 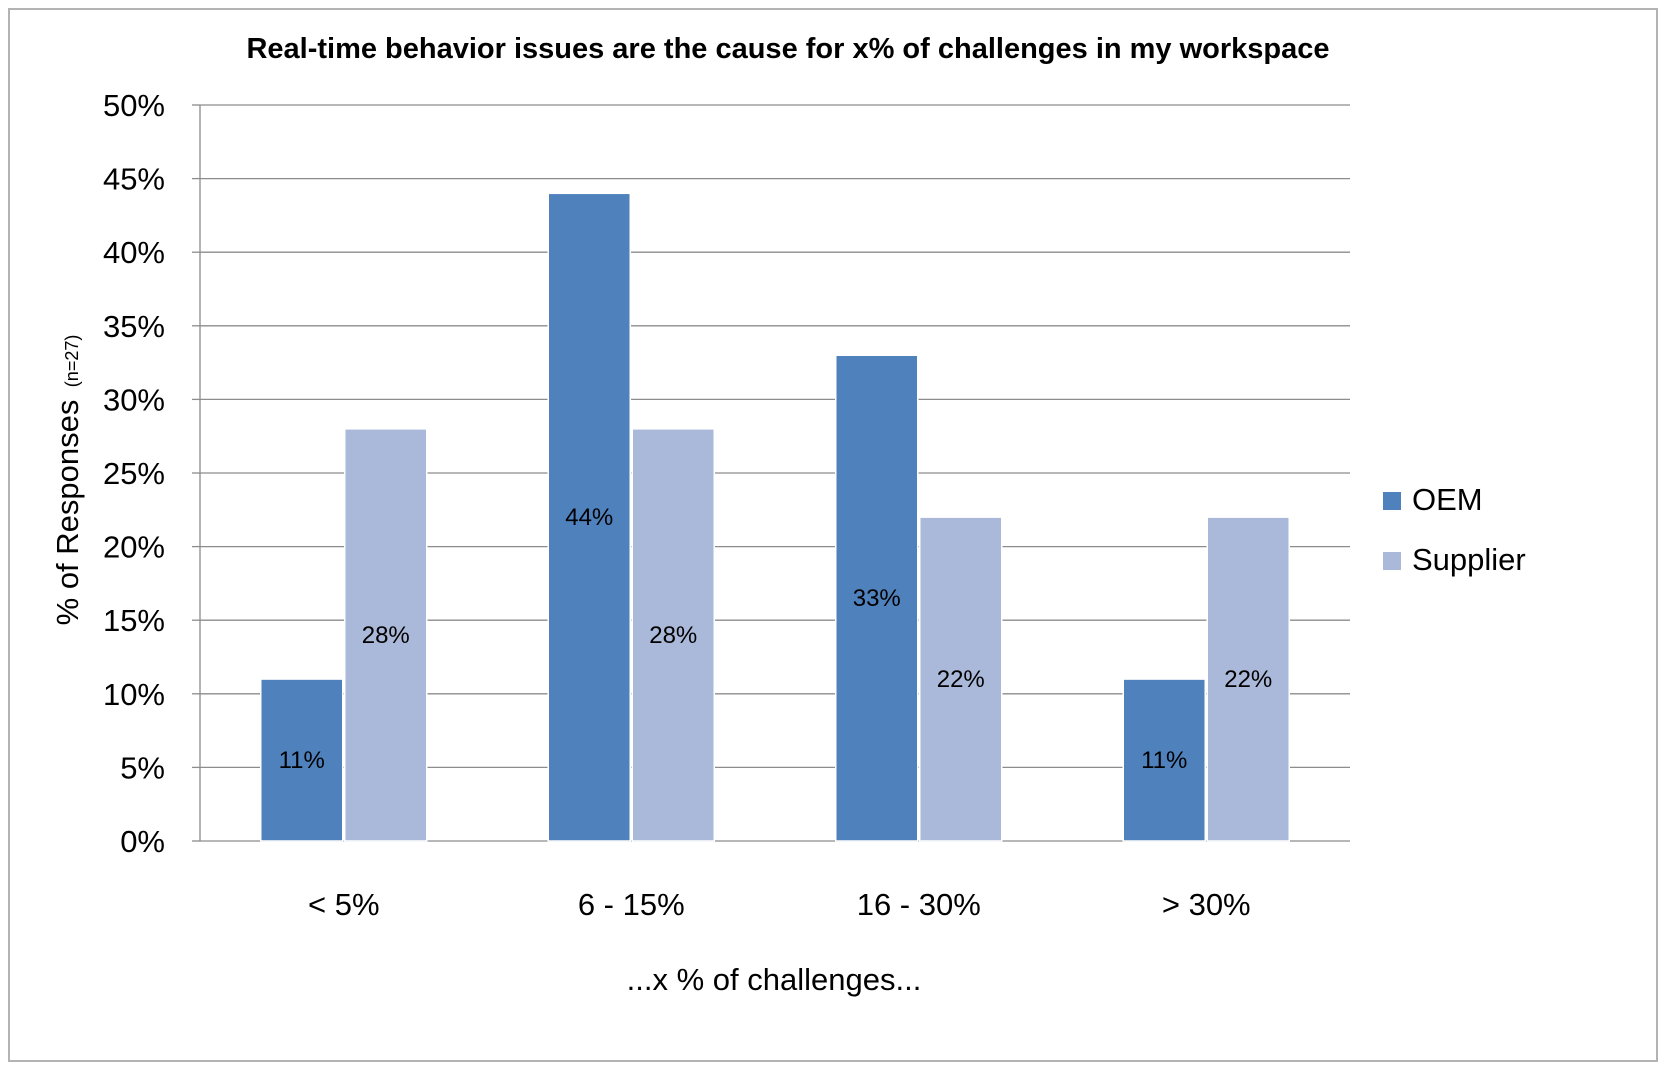 I want to click on legend-label-supplier: Supplier, so click(x=1469, y=559).